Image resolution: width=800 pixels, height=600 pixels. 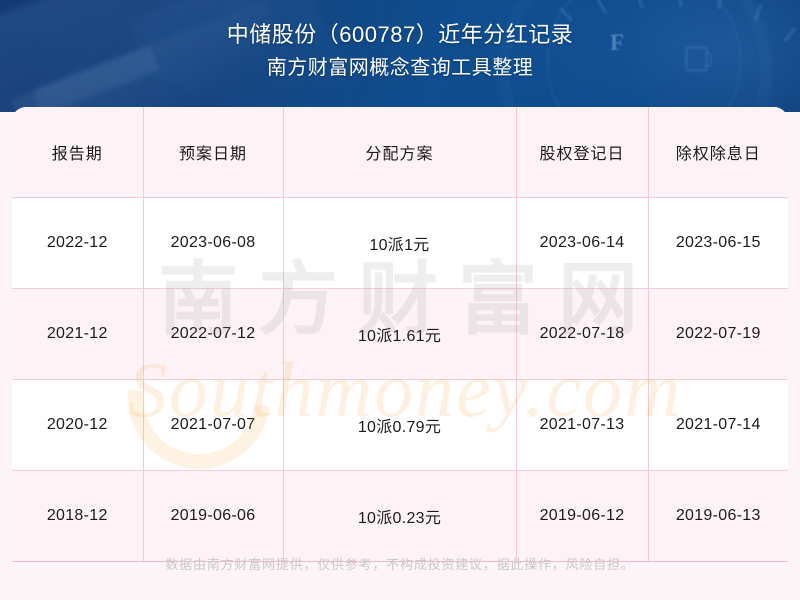 I want to click on column-header-ex-dividend-date: 除权除息日, so click(x=718, y=152).